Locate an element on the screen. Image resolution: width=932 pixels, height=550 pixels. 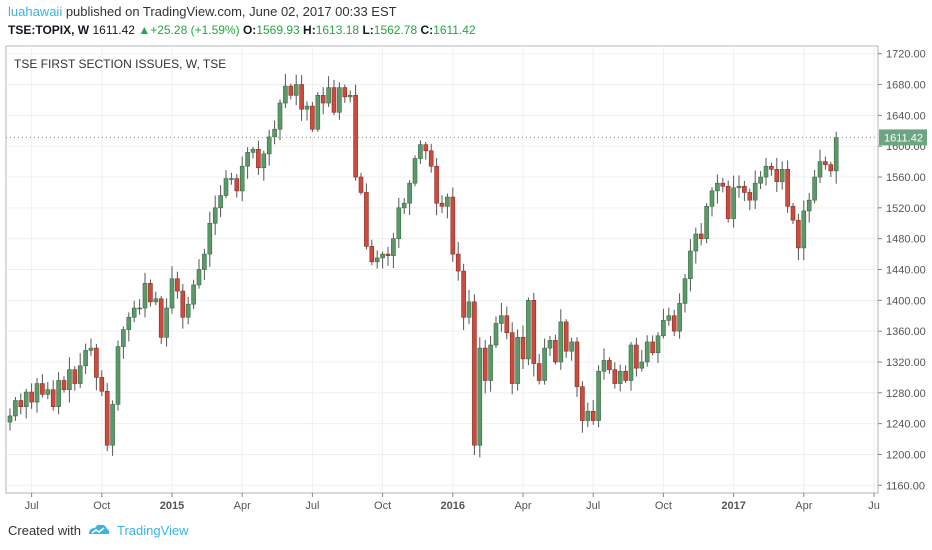
author-link: luahawaii is located at coordinates (35, 11).